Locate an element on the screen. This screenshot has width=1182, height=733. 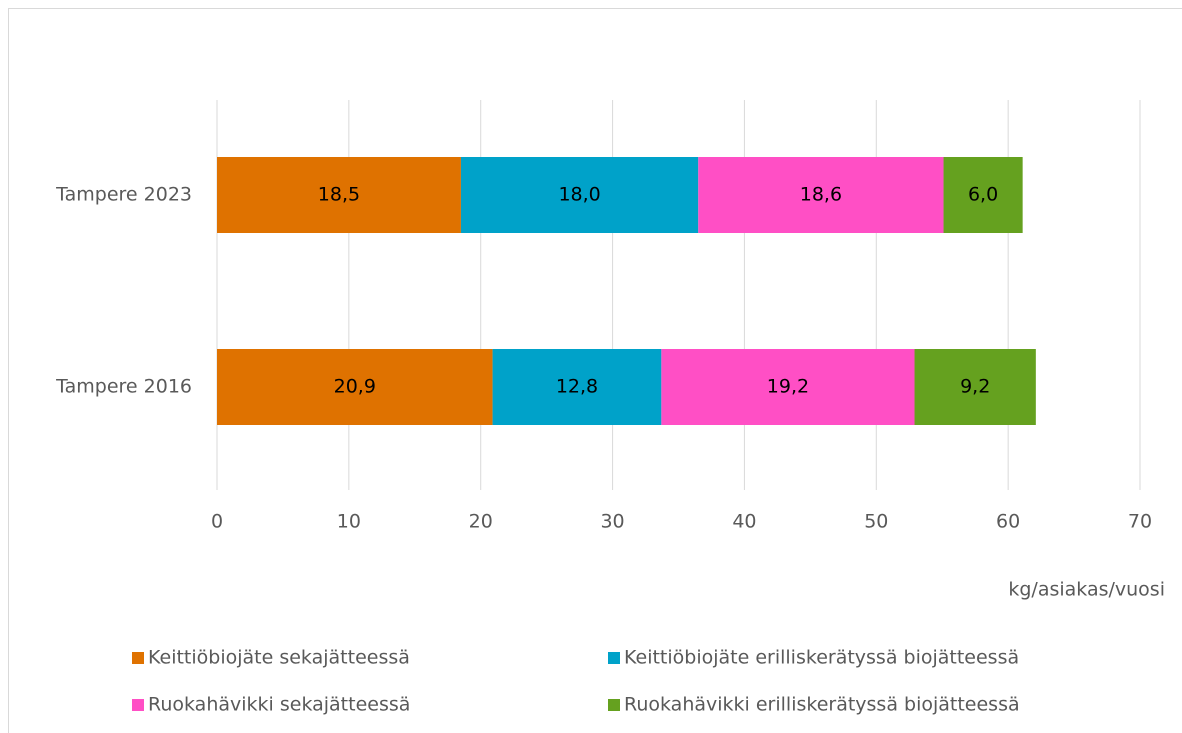
x-tick-label: 70 is located at coordinates (1140, 522).